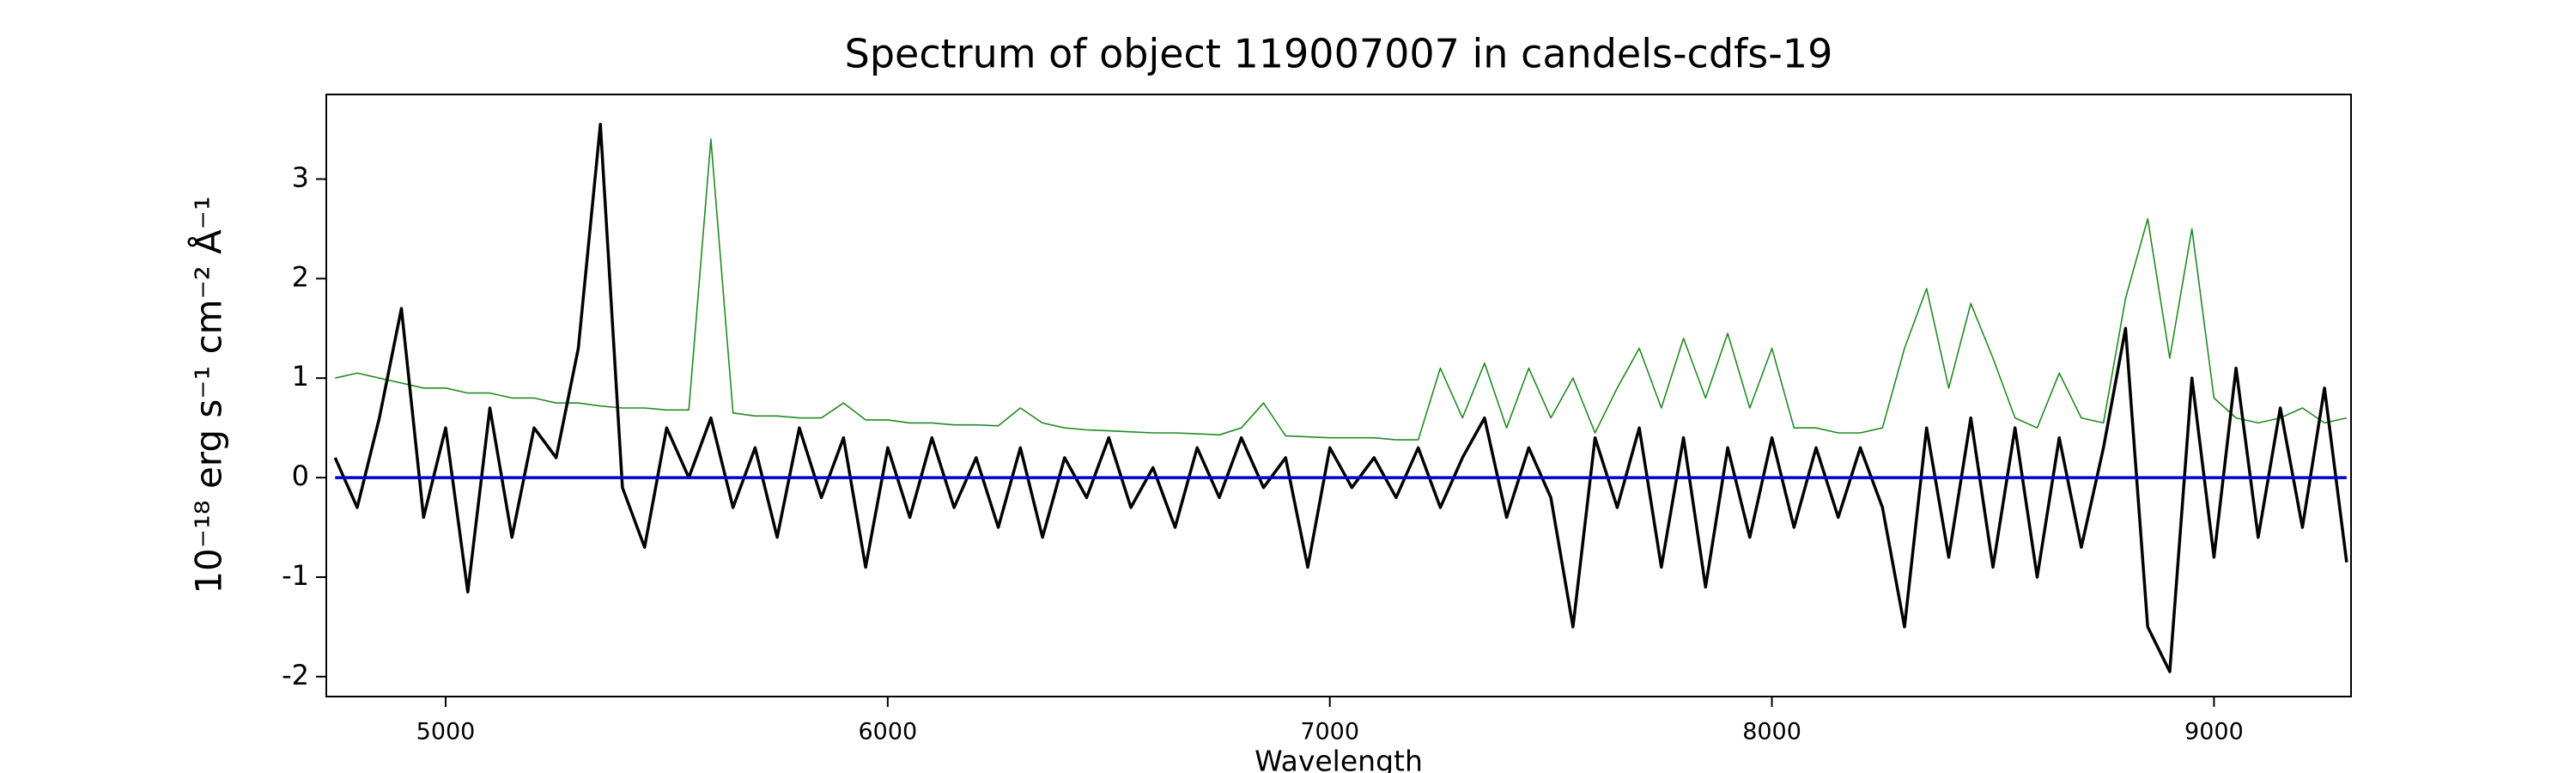  What do you see at coordinates (295, 575) in the screenshot?
I see `y-tick-label: -1` at bounding box center [295, 575].